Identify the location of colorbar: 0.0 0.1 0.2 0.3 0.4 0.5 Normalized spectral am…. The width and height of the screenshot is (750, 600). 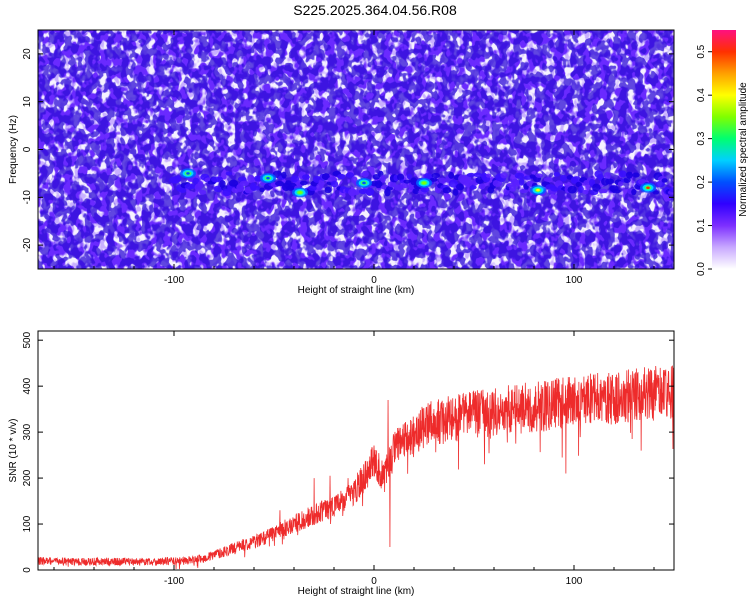
(722, 153).